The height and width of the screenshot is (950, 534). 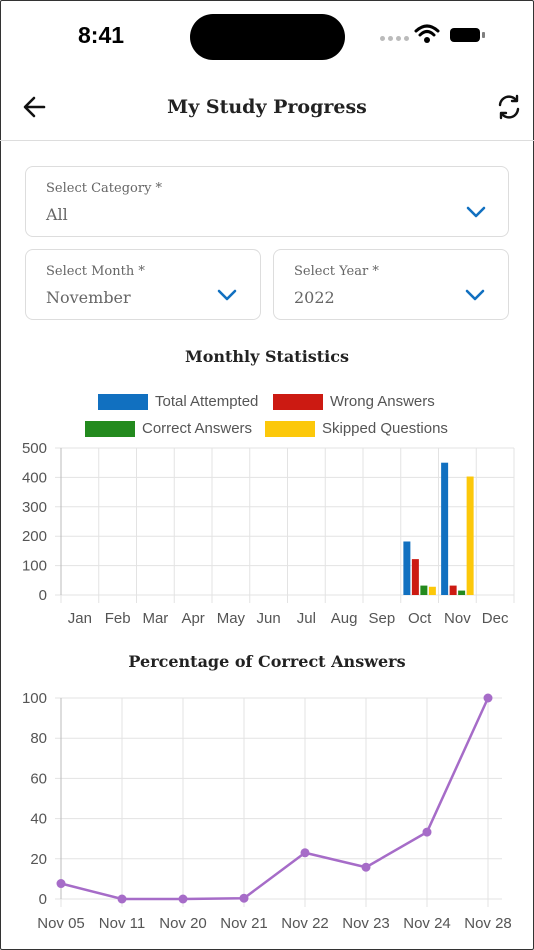 I want to click on y-tick-label: 60, so click(x=38, y=778).